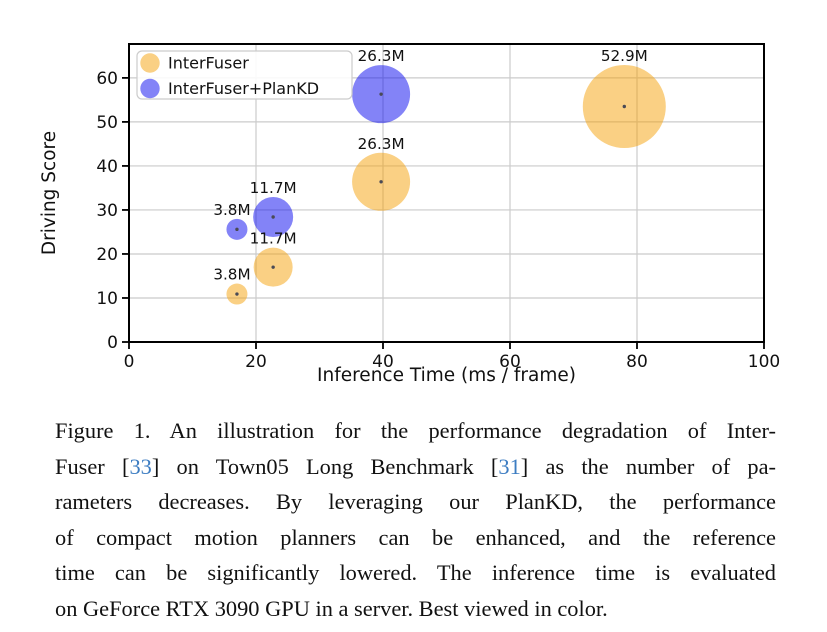 The height and width of the screenshot is (632, 827). What do you see at coordinates (107, 79) in the screenshot?
I see `y-tick-label: 60` at bounding box center [107, 79].